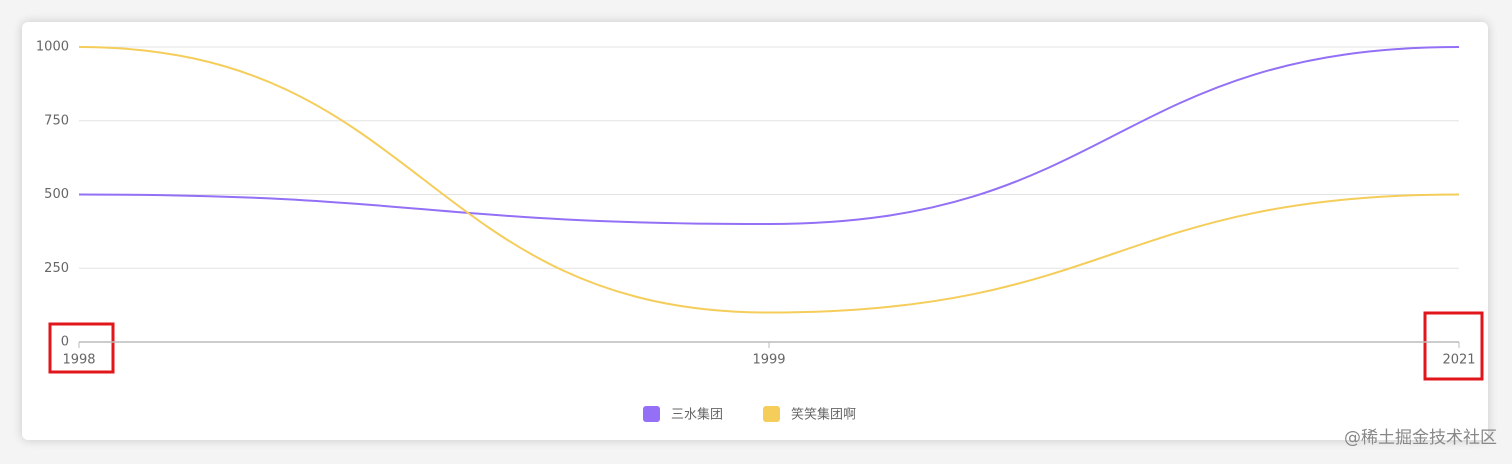 This screenshot has height=464, width=1512. What do you see at coordinates (56, 268) in the screenshot?
I see `y-tick-label: 250` at bounding box center [56, 268].